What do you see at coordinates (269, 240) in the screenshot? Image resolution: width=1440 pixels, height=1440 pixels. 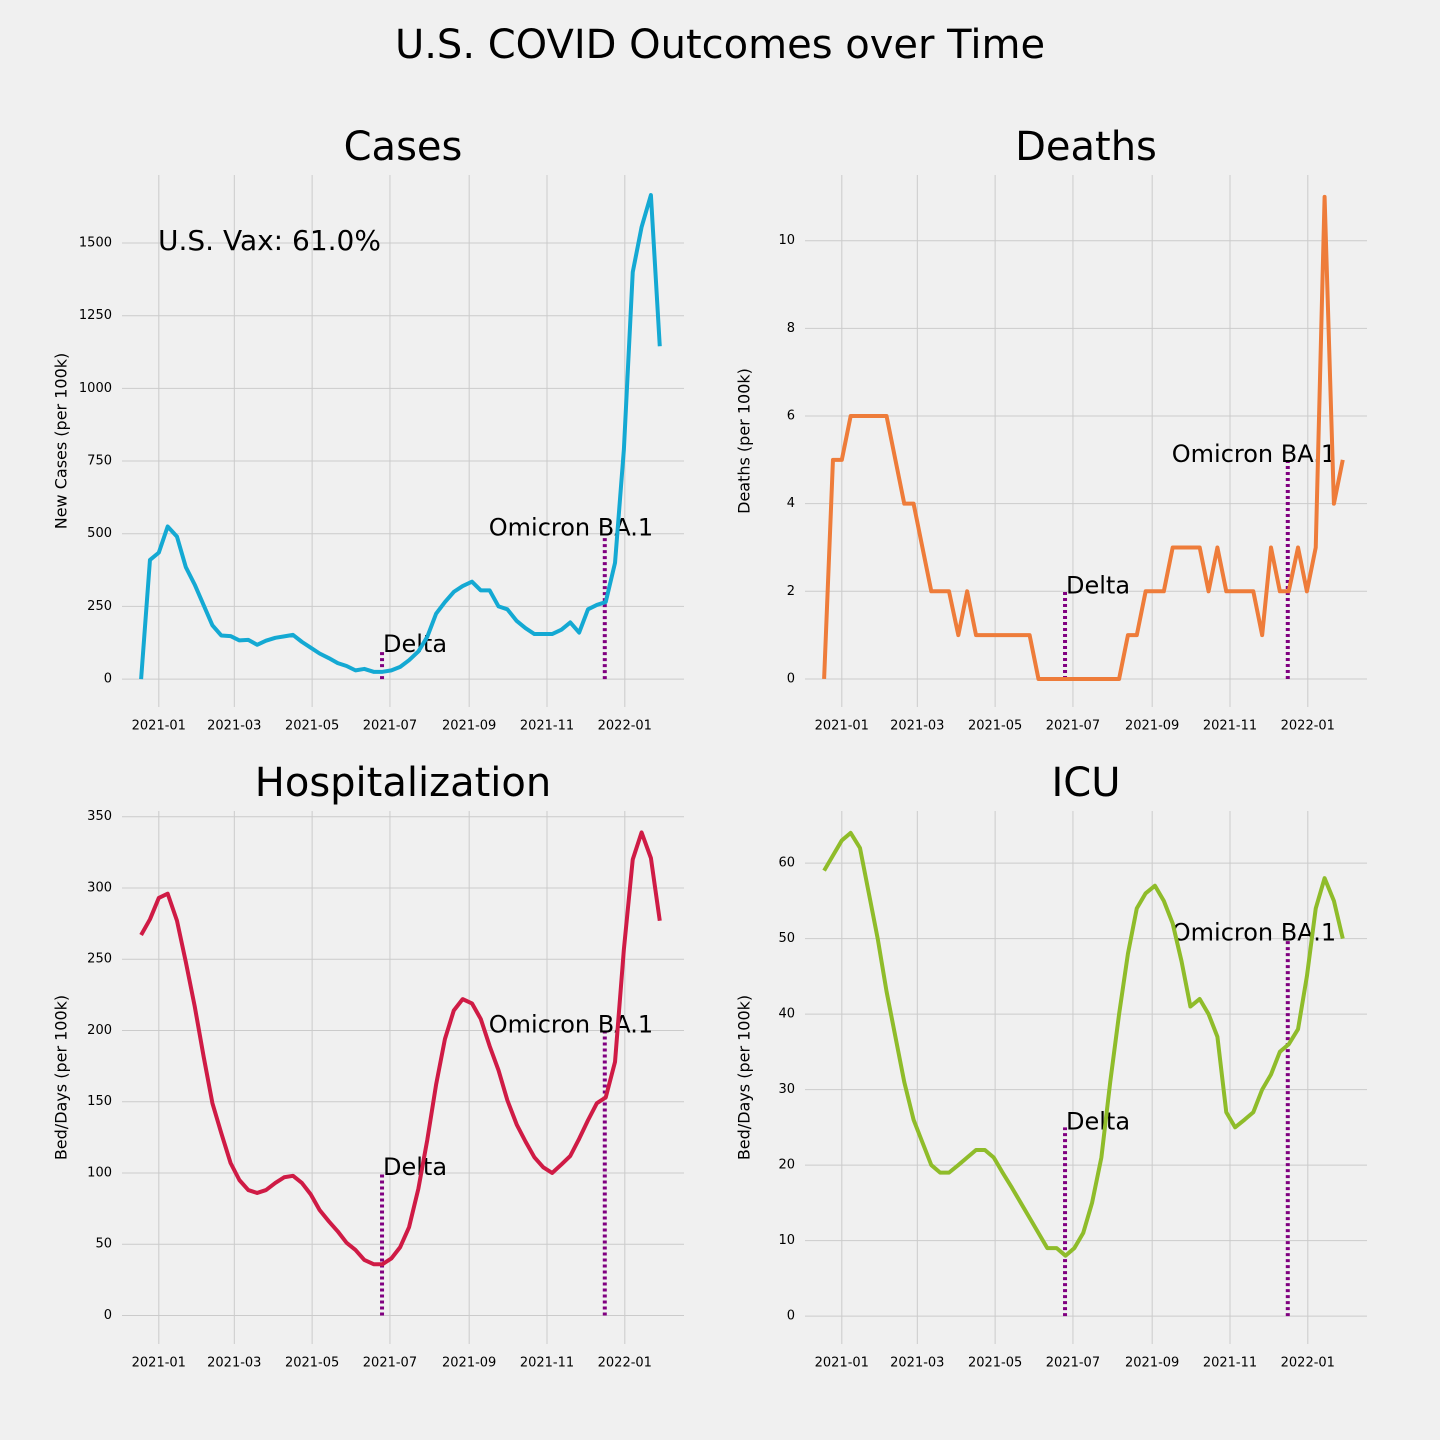 I see `annotation: U.S. Vax: 61.0%` at bounding box center [269, 240].